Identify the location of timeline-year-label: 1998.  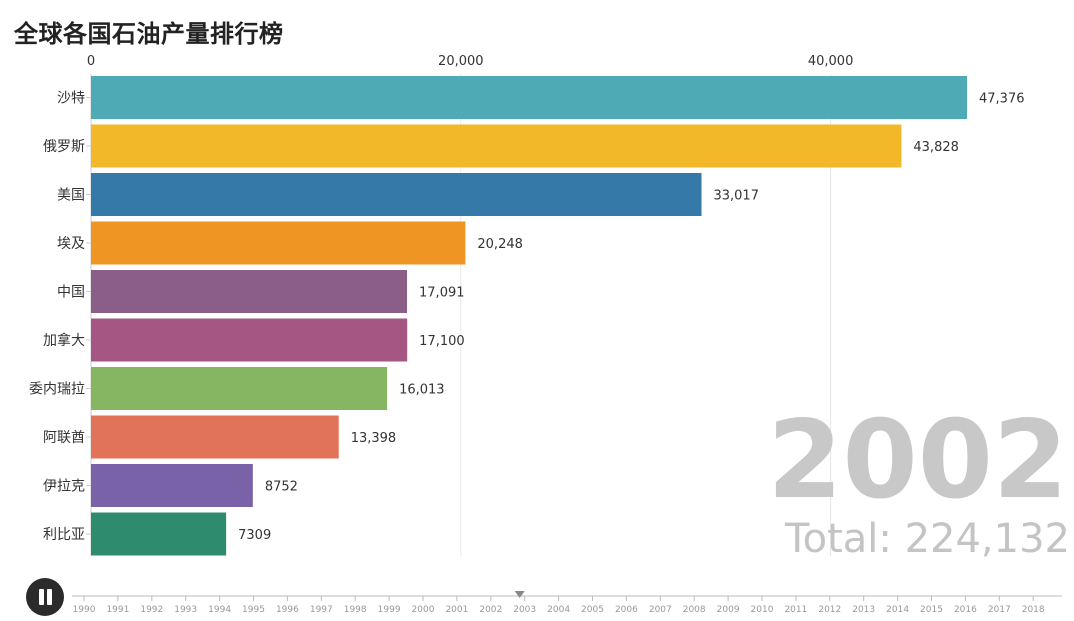
(355, 610).